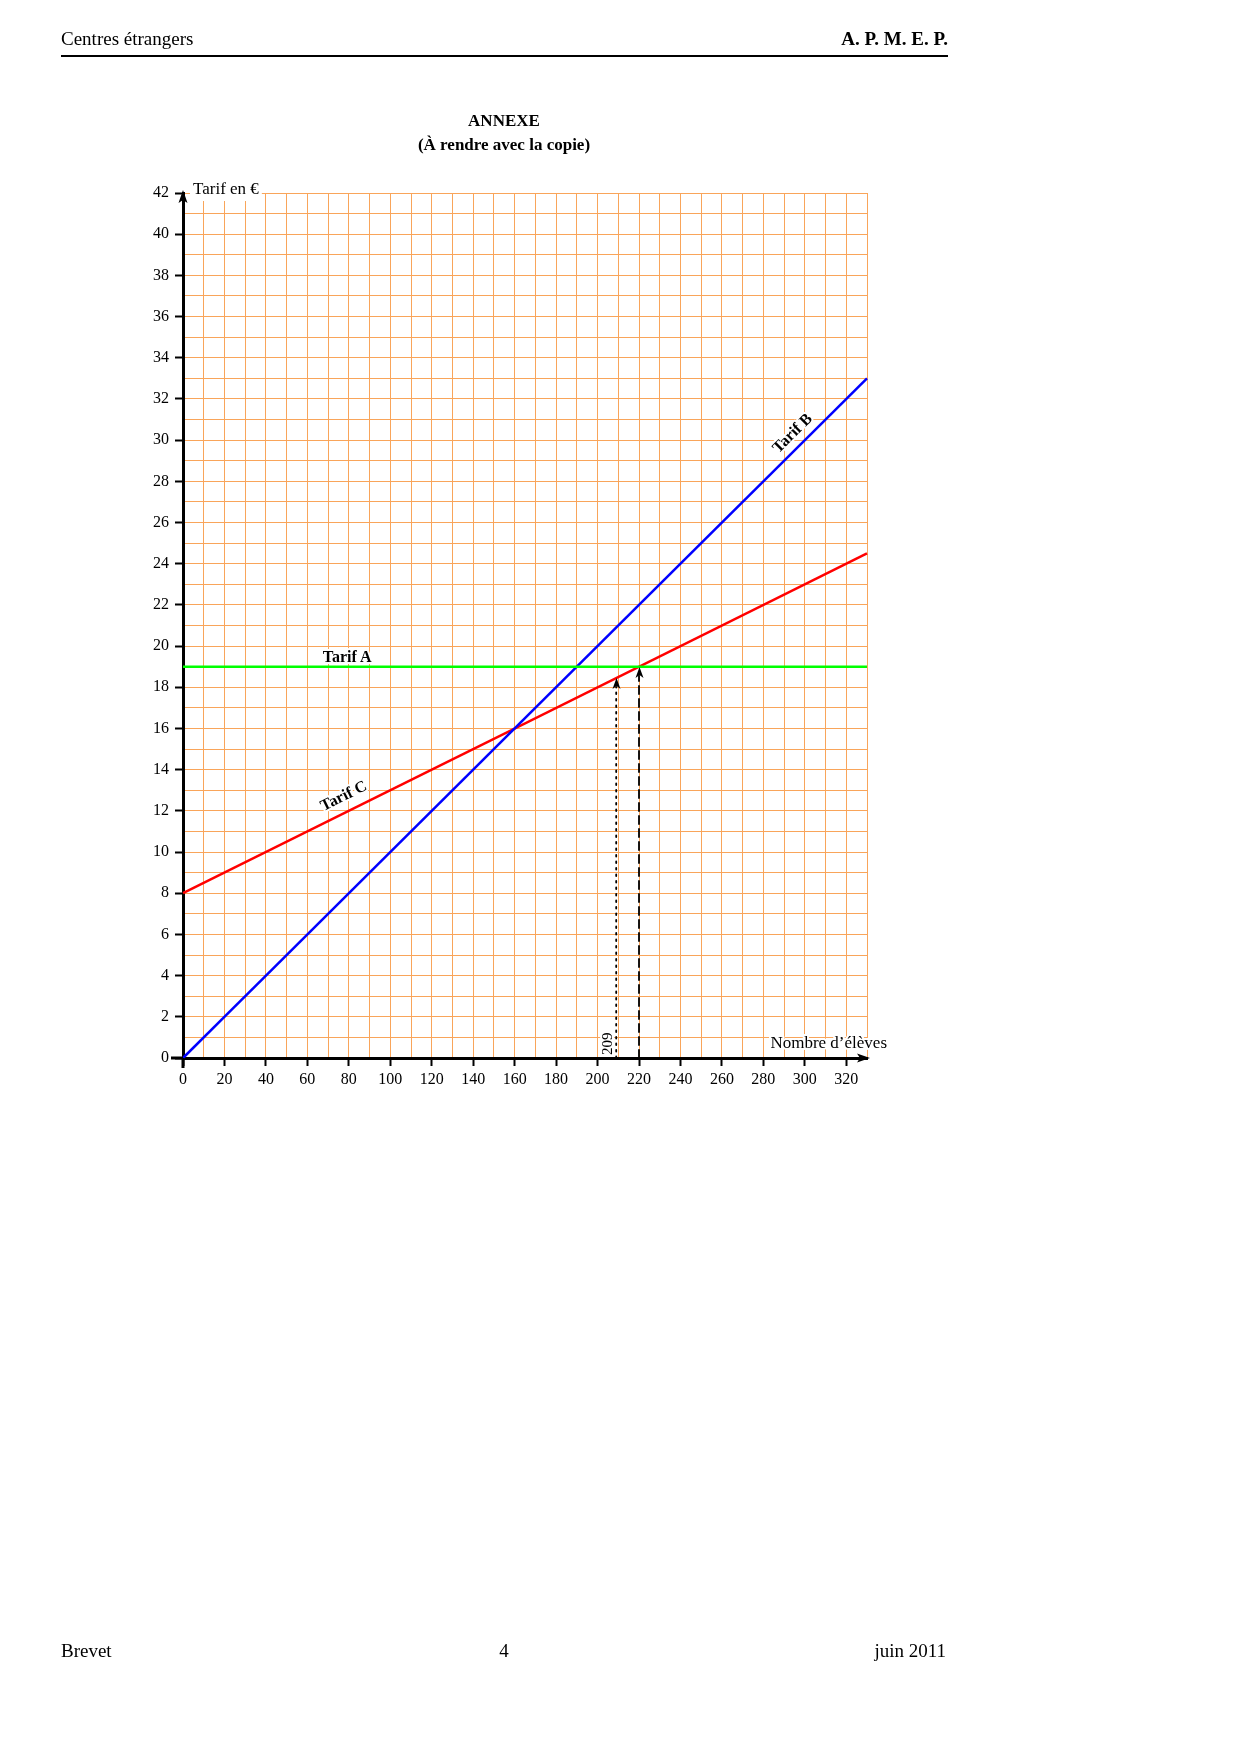  What do you see at coordinates (894, 39) in the screenshot?
I see `text: A. P. M. E. P.` at bounding box center [894, 39].